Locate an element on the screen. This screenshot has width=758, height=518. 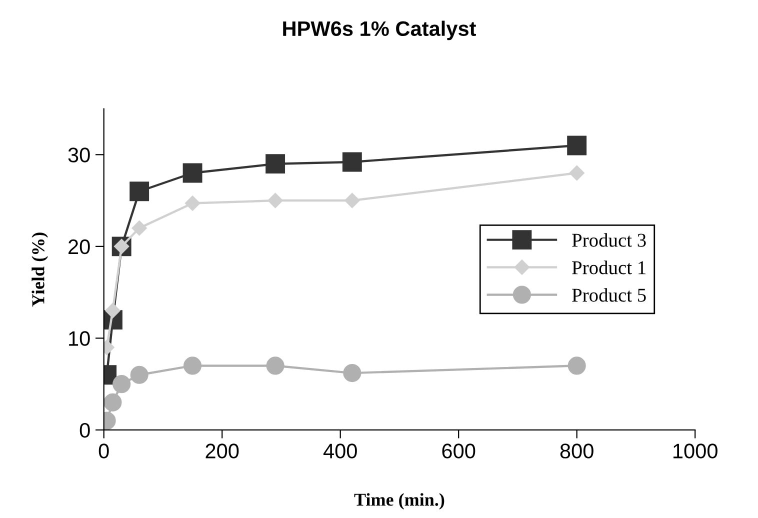
x-tick-label: 800 is located at coordinates (577, 451).